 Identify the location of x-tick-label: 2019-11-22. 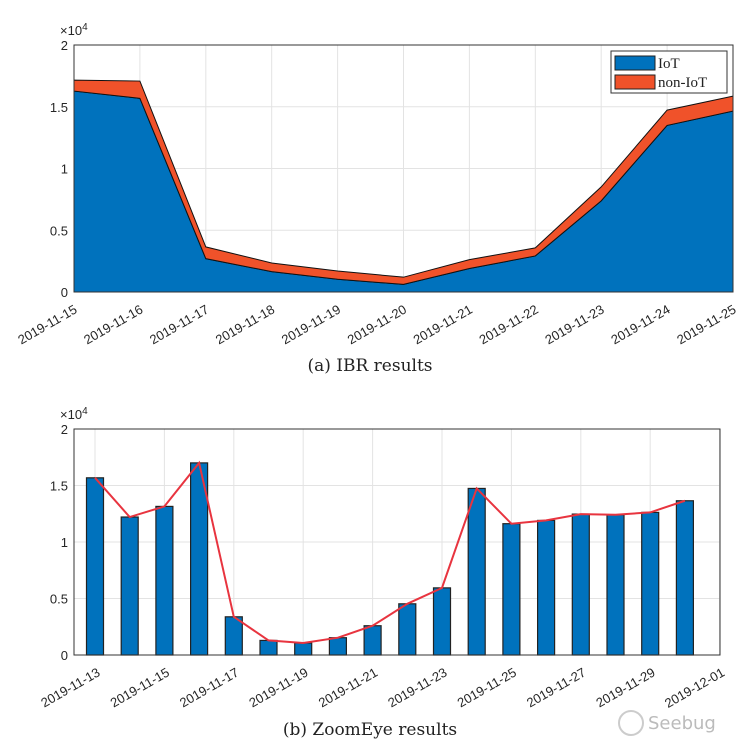
(509, 325).